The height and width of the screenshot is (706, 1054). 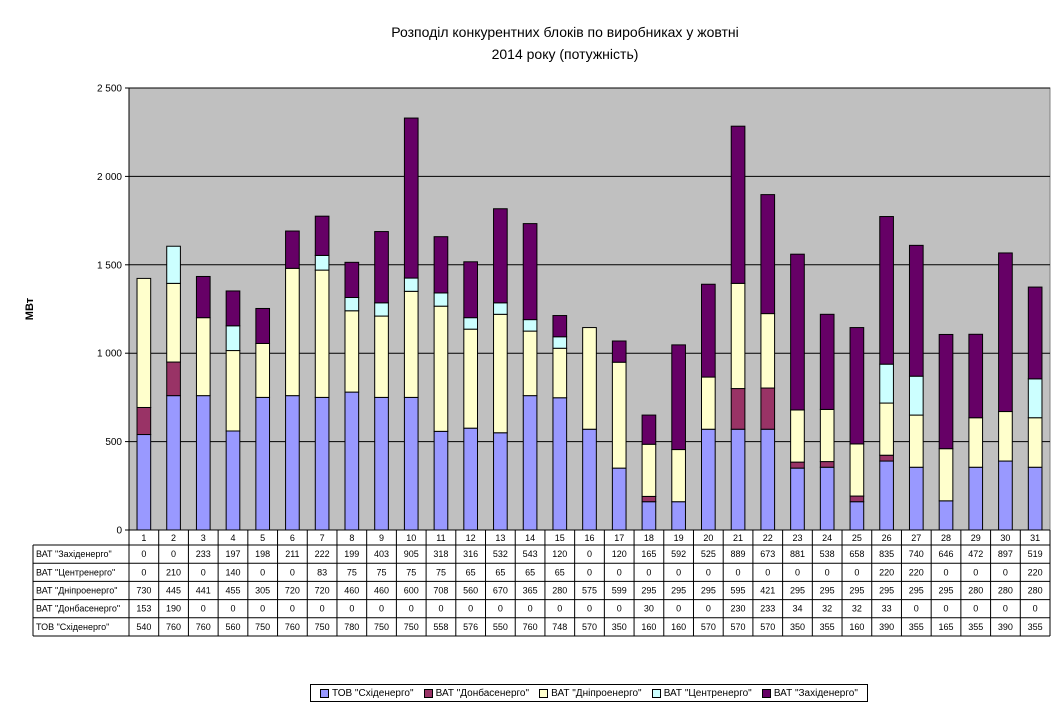 What do you see at coordinates (500, 591) in the screenshot?
I see `table-cell: 670` at bounding box center [500, 591].